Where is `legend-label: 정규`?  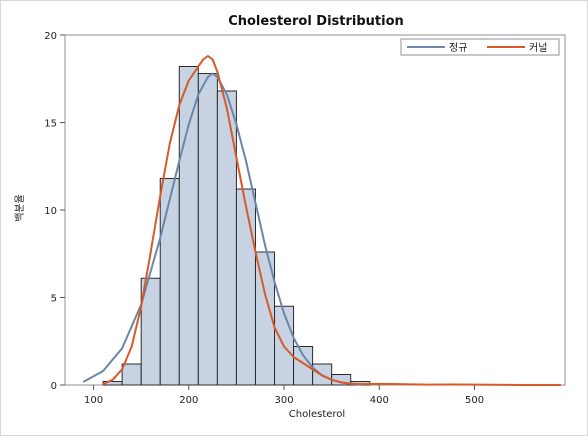 legend-label: 정규 is located at coordinates (458, 48).